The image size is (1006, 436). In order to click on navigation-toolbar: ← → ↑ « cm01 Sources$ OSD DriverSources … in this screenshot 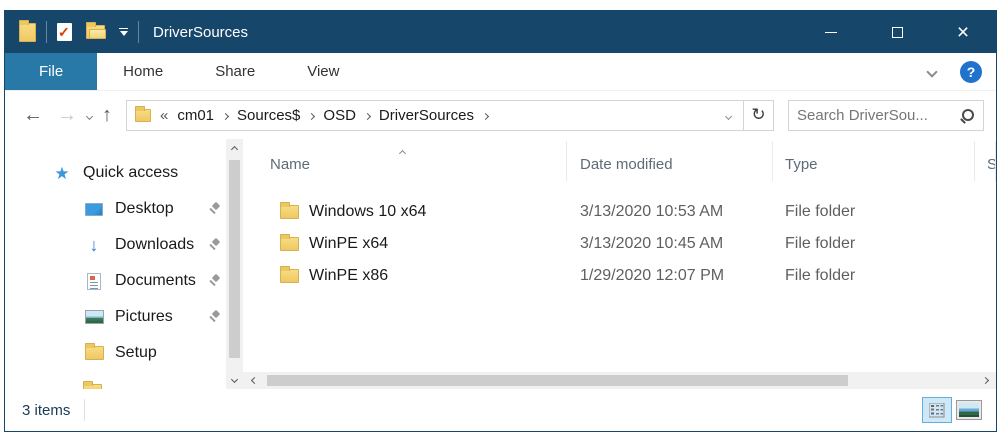, I will do `click(500, 115)`.